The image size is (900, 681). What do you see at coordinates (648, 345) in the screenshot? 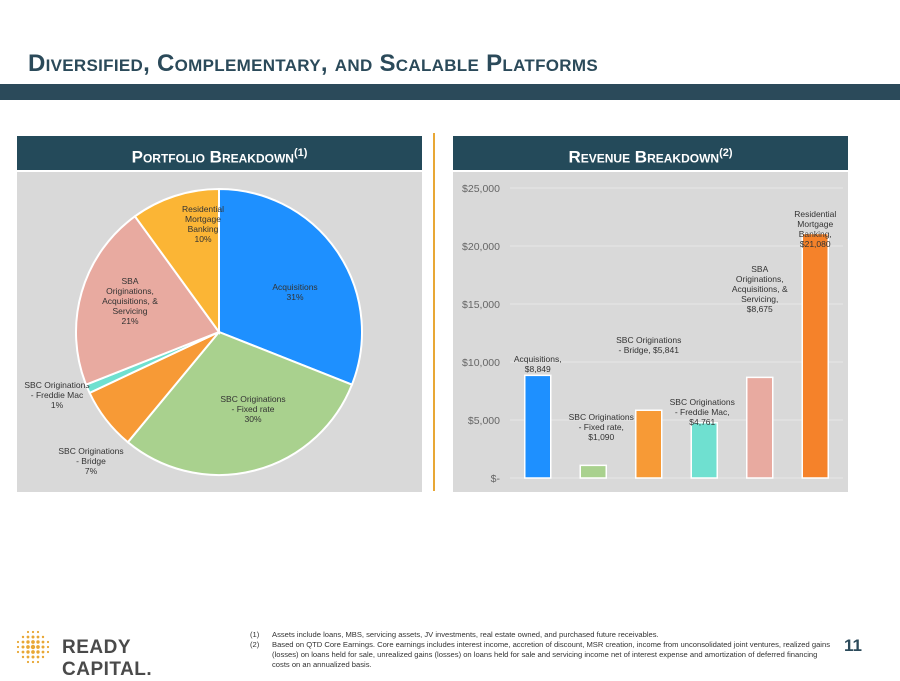
I see `bar-label-2: SBC Originations - Bridge, $5,841` at bounding box center [648, 345].